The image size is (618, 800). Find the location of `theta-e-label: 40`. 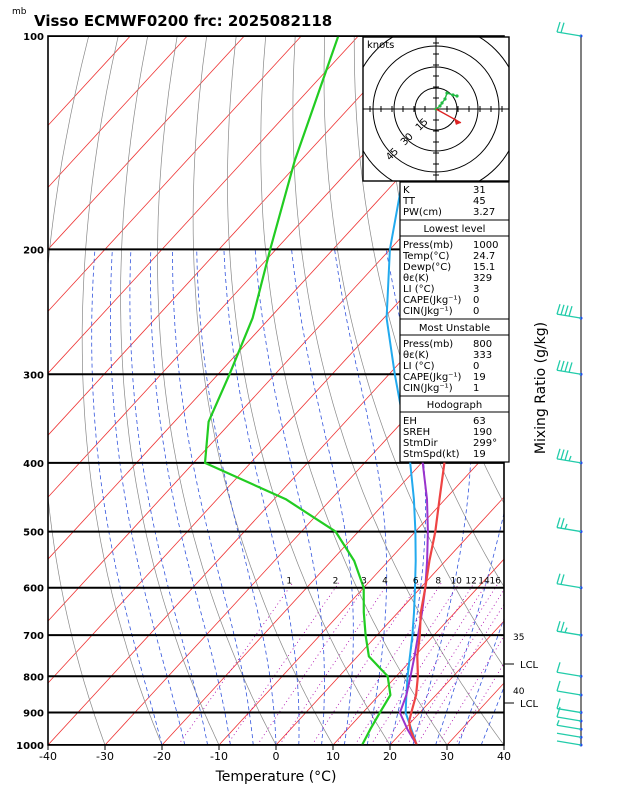

theta-e-label: 40 is located at coordinates (519, 692).